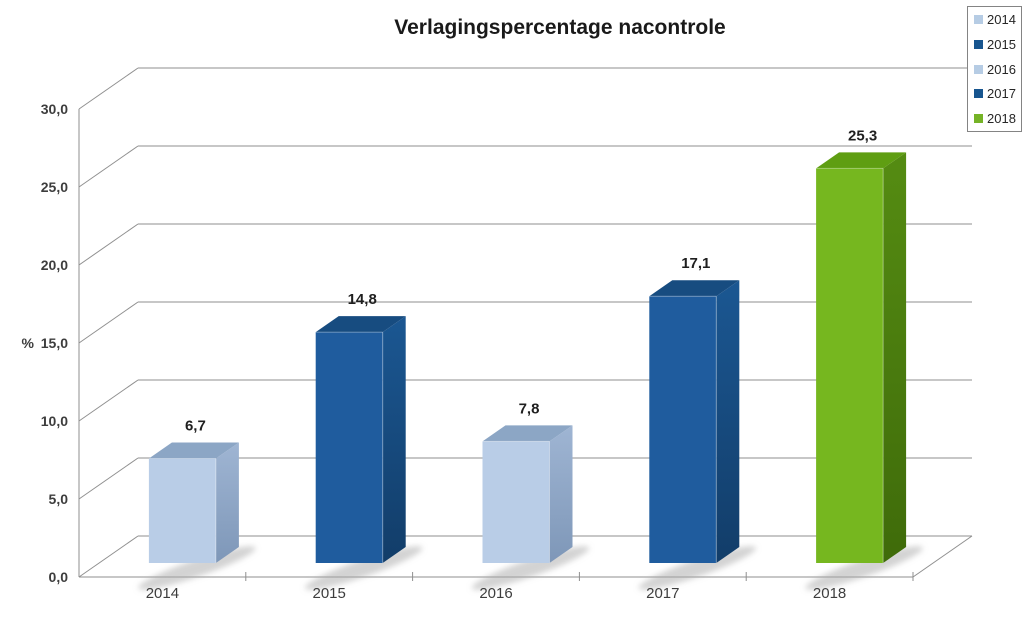 The width and height of the screenshot is (1024, 618). I want to click on legend-item-2018: 2018, so click(996, 118).